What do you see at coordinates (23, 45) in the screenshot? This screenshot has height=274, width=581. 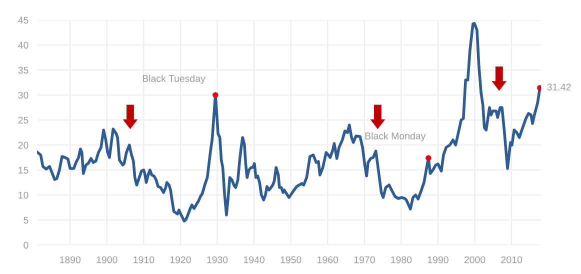 I see `y-tick-label: 40` at bounding box center [23, 45].